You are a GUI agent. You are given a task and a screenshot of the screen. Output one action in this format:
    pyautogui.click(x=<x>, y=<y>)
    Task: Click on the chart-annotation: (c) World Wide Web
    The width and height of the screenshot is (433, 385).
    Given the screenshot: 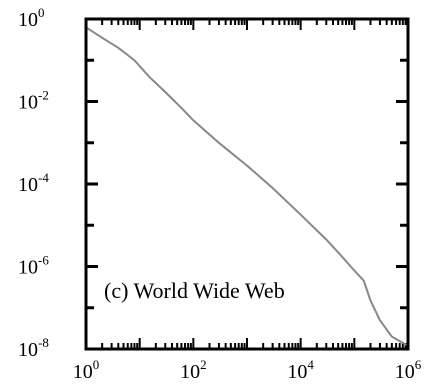 What is the action you would take?
    pyautogui.click(x=194, y=290)
    